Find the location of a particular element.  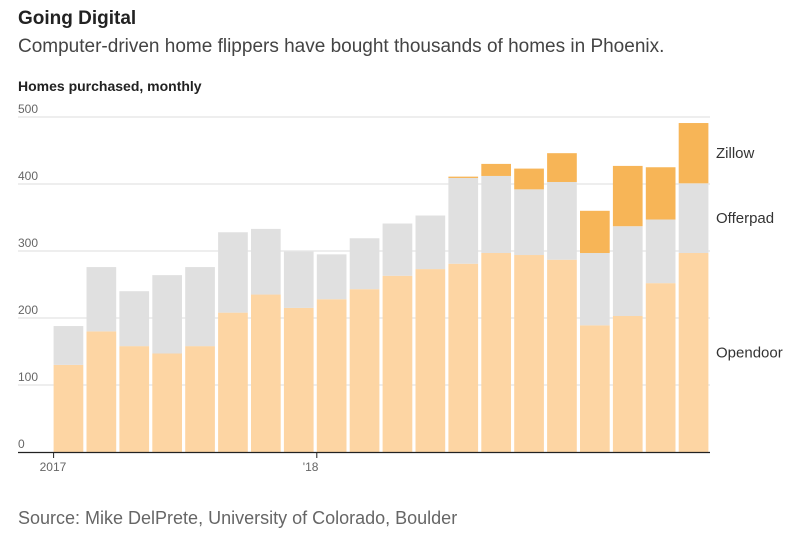

y-tick-label: 0 is located at coordinates (21, 444).